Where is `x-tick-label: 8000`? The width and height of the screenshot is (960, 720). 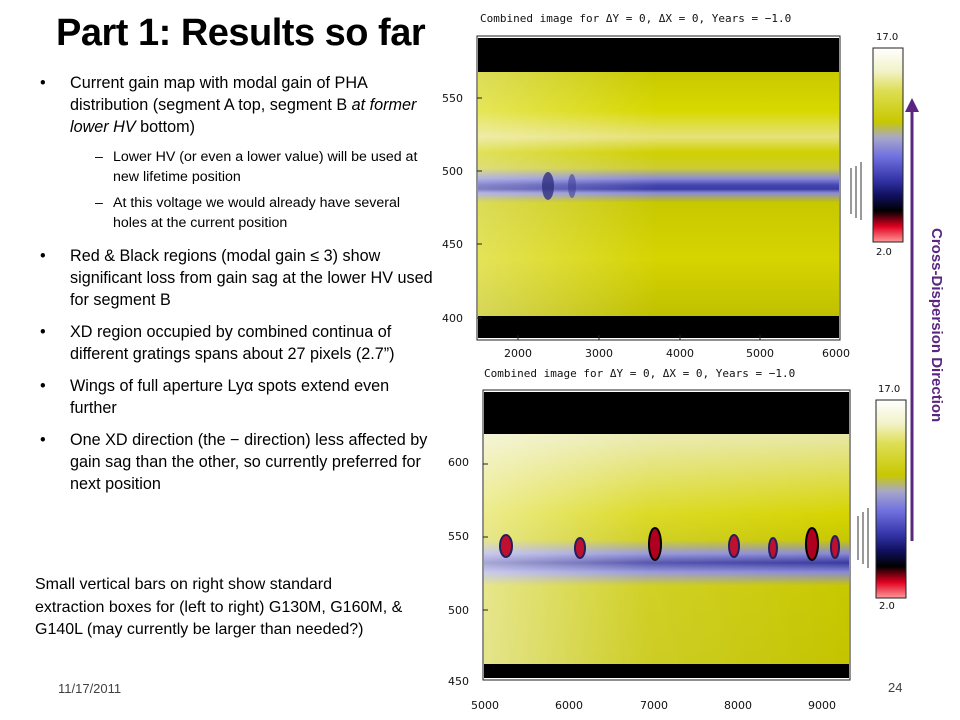
x-tick-label: 8000 is located at coordinates (738, 705).